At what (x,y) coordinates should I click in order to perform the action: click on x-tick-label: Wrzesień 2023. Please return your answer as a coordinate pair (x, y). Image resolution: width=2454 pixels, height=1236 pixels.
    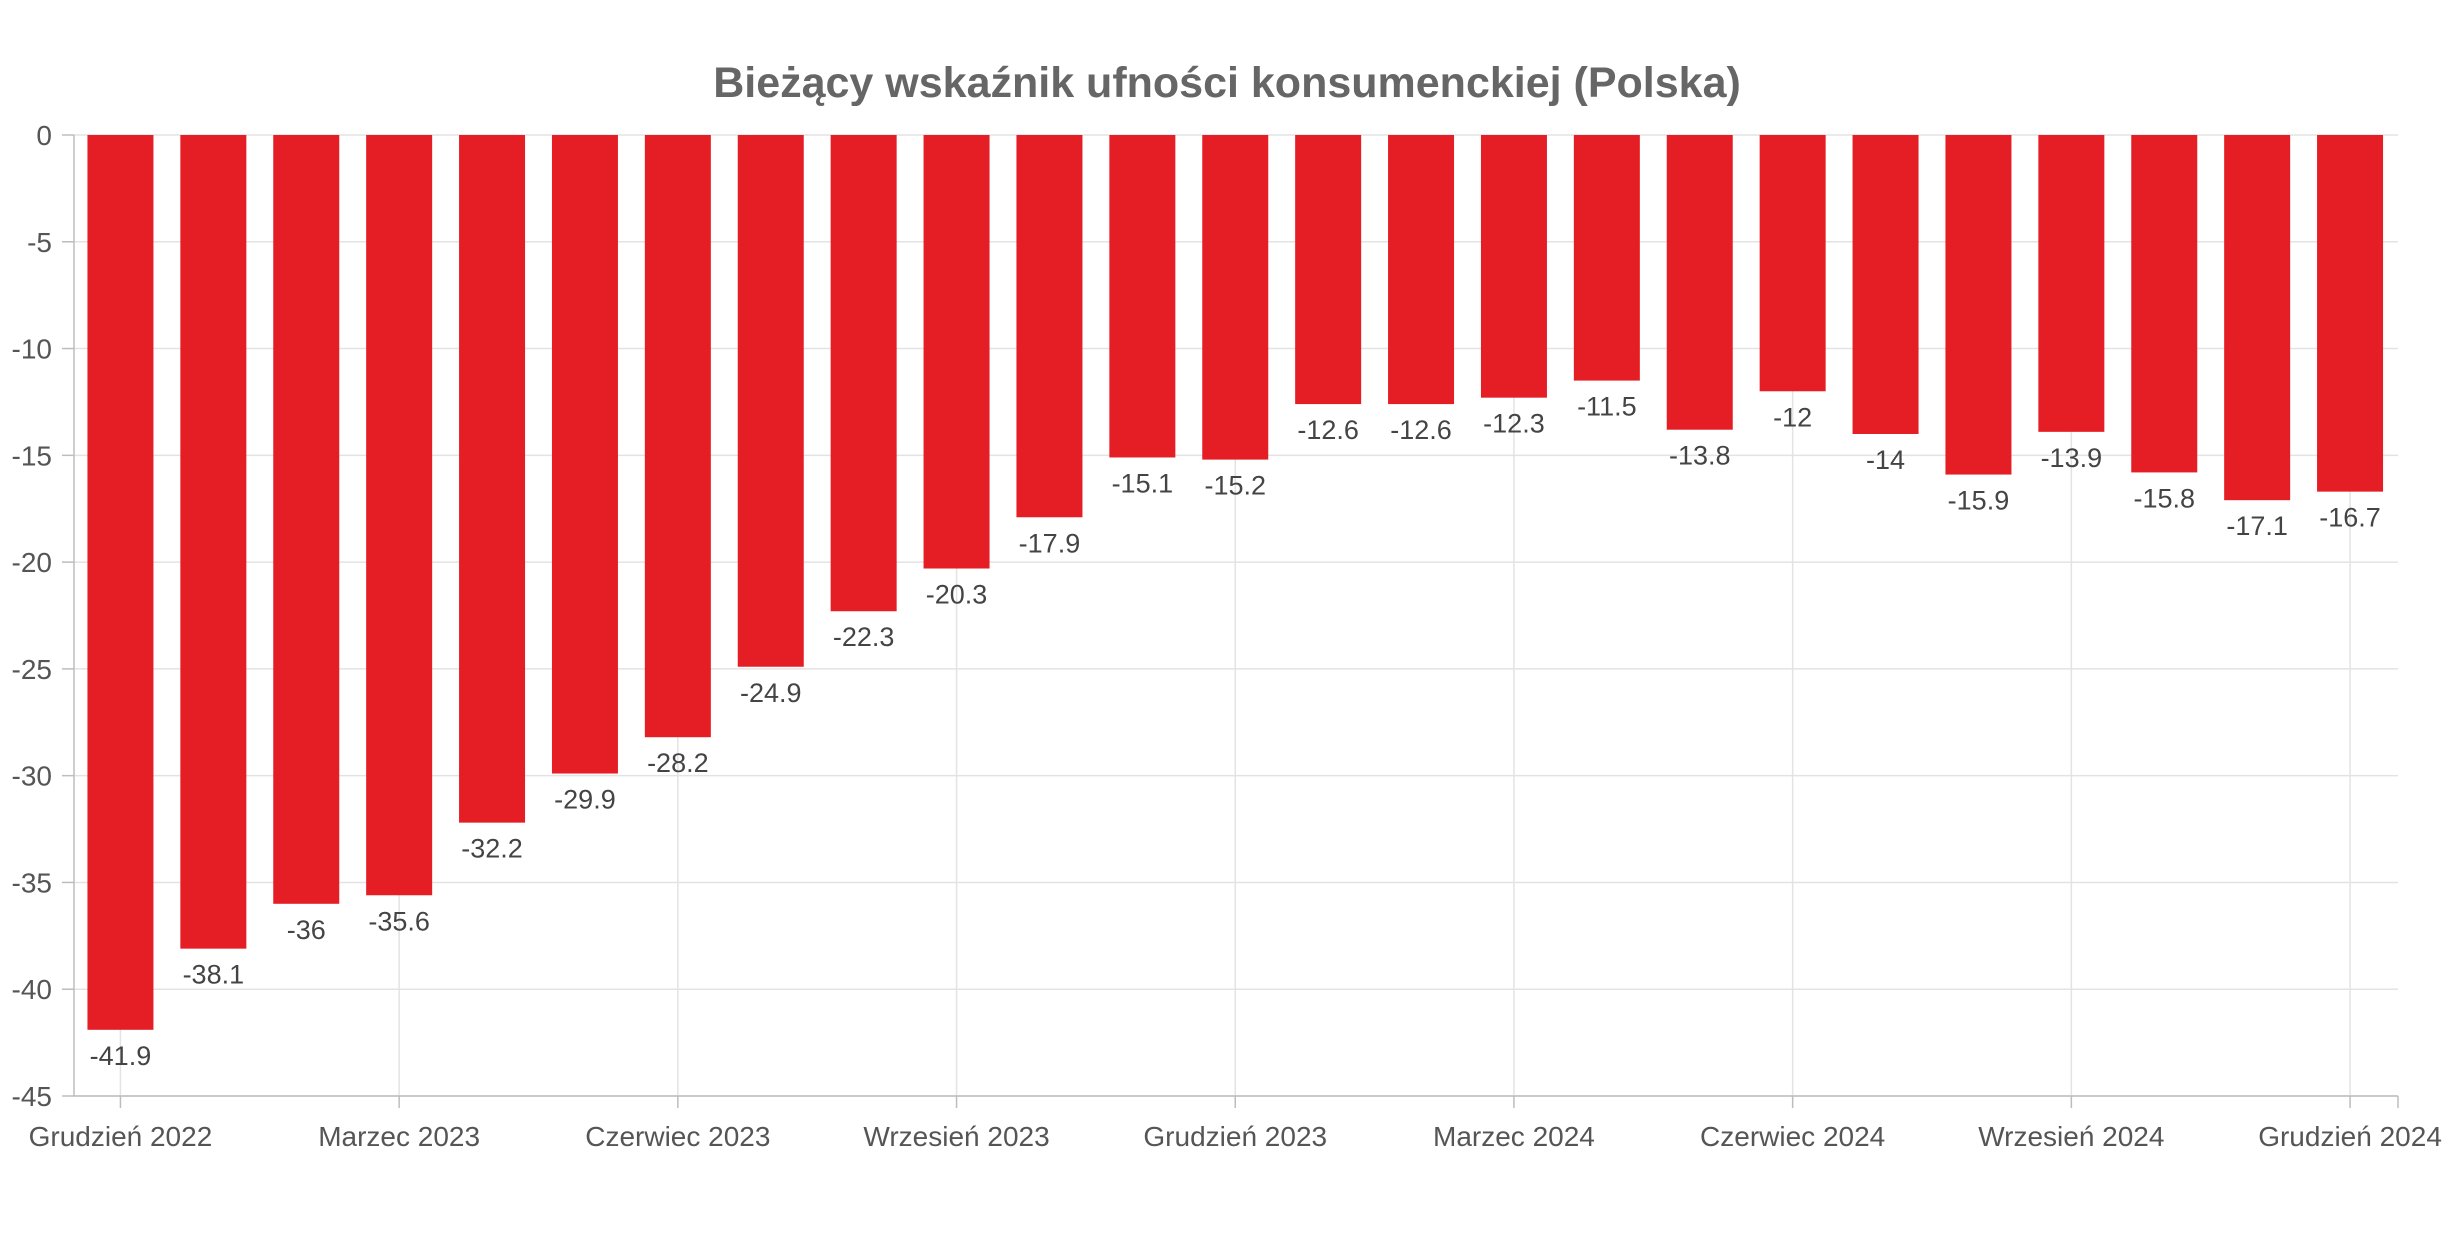
    Looking at the image, I should click on (956, 1136).